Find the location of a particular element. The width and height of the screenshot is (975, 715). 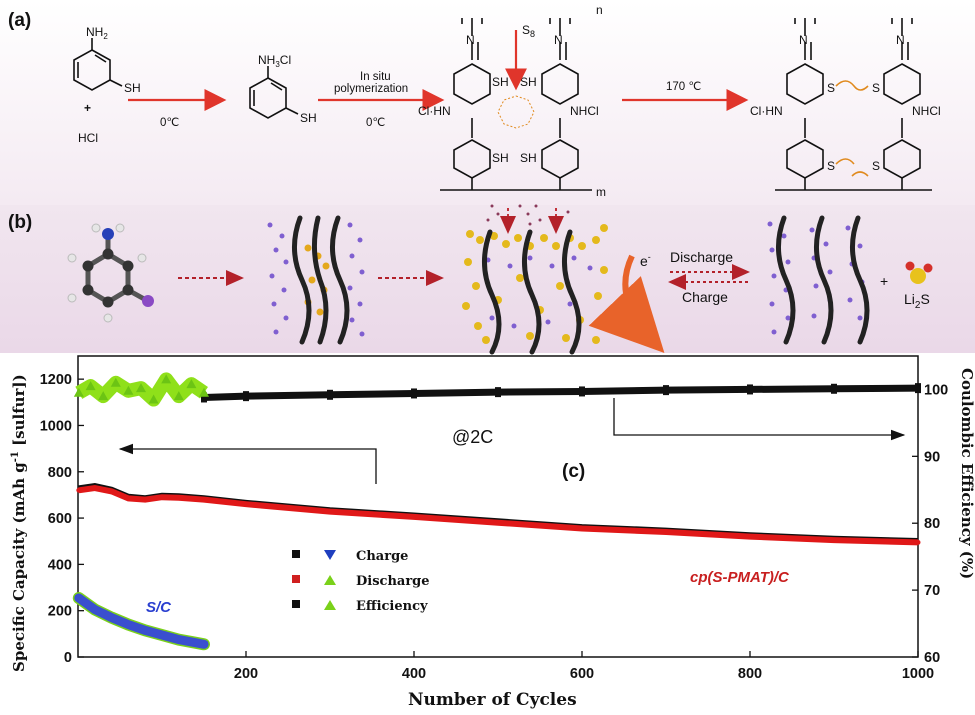

panel-c-label: (c) is located at coordinates (573, 471).